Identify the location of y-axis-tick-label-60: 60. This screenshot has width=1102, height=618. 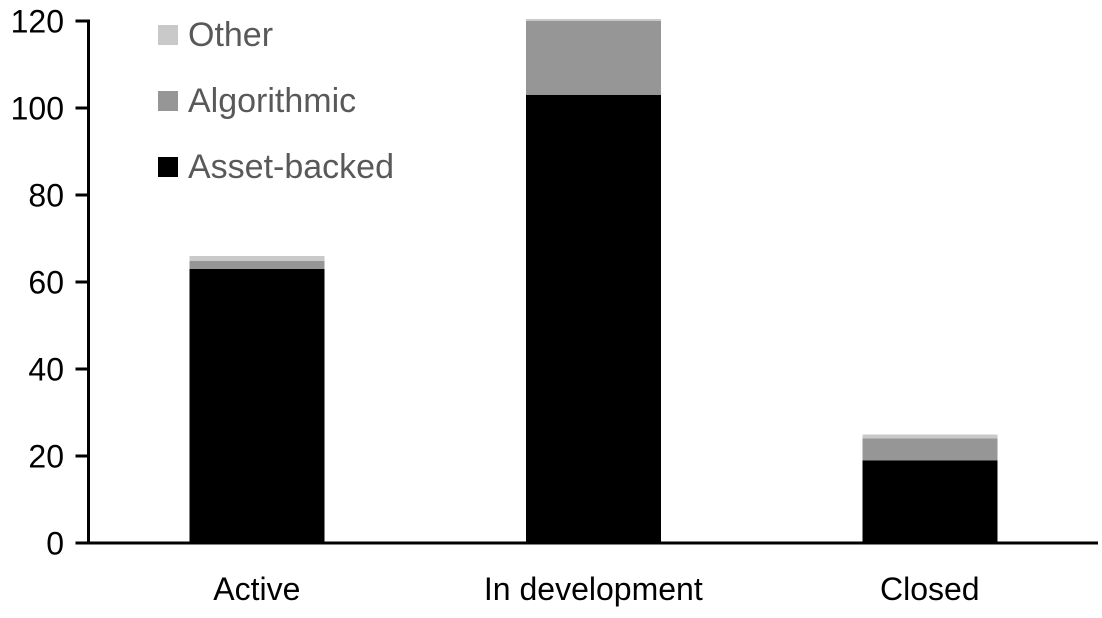
(46, 283).